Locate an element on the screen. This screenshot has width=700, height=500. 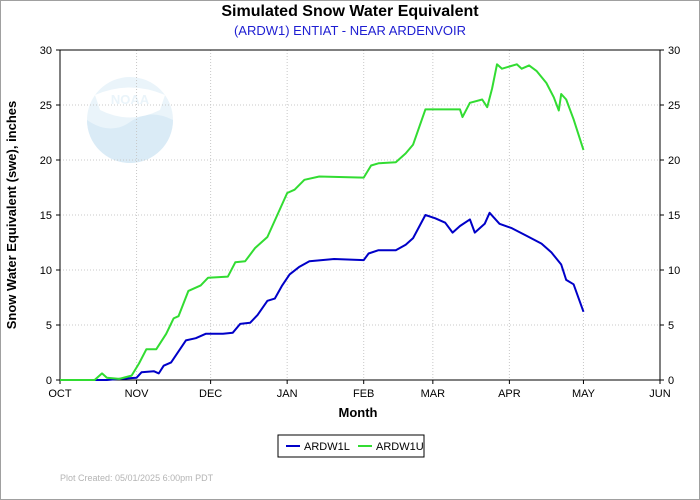
y-tick-label-right: 30 is located at coordinates (674, 51).